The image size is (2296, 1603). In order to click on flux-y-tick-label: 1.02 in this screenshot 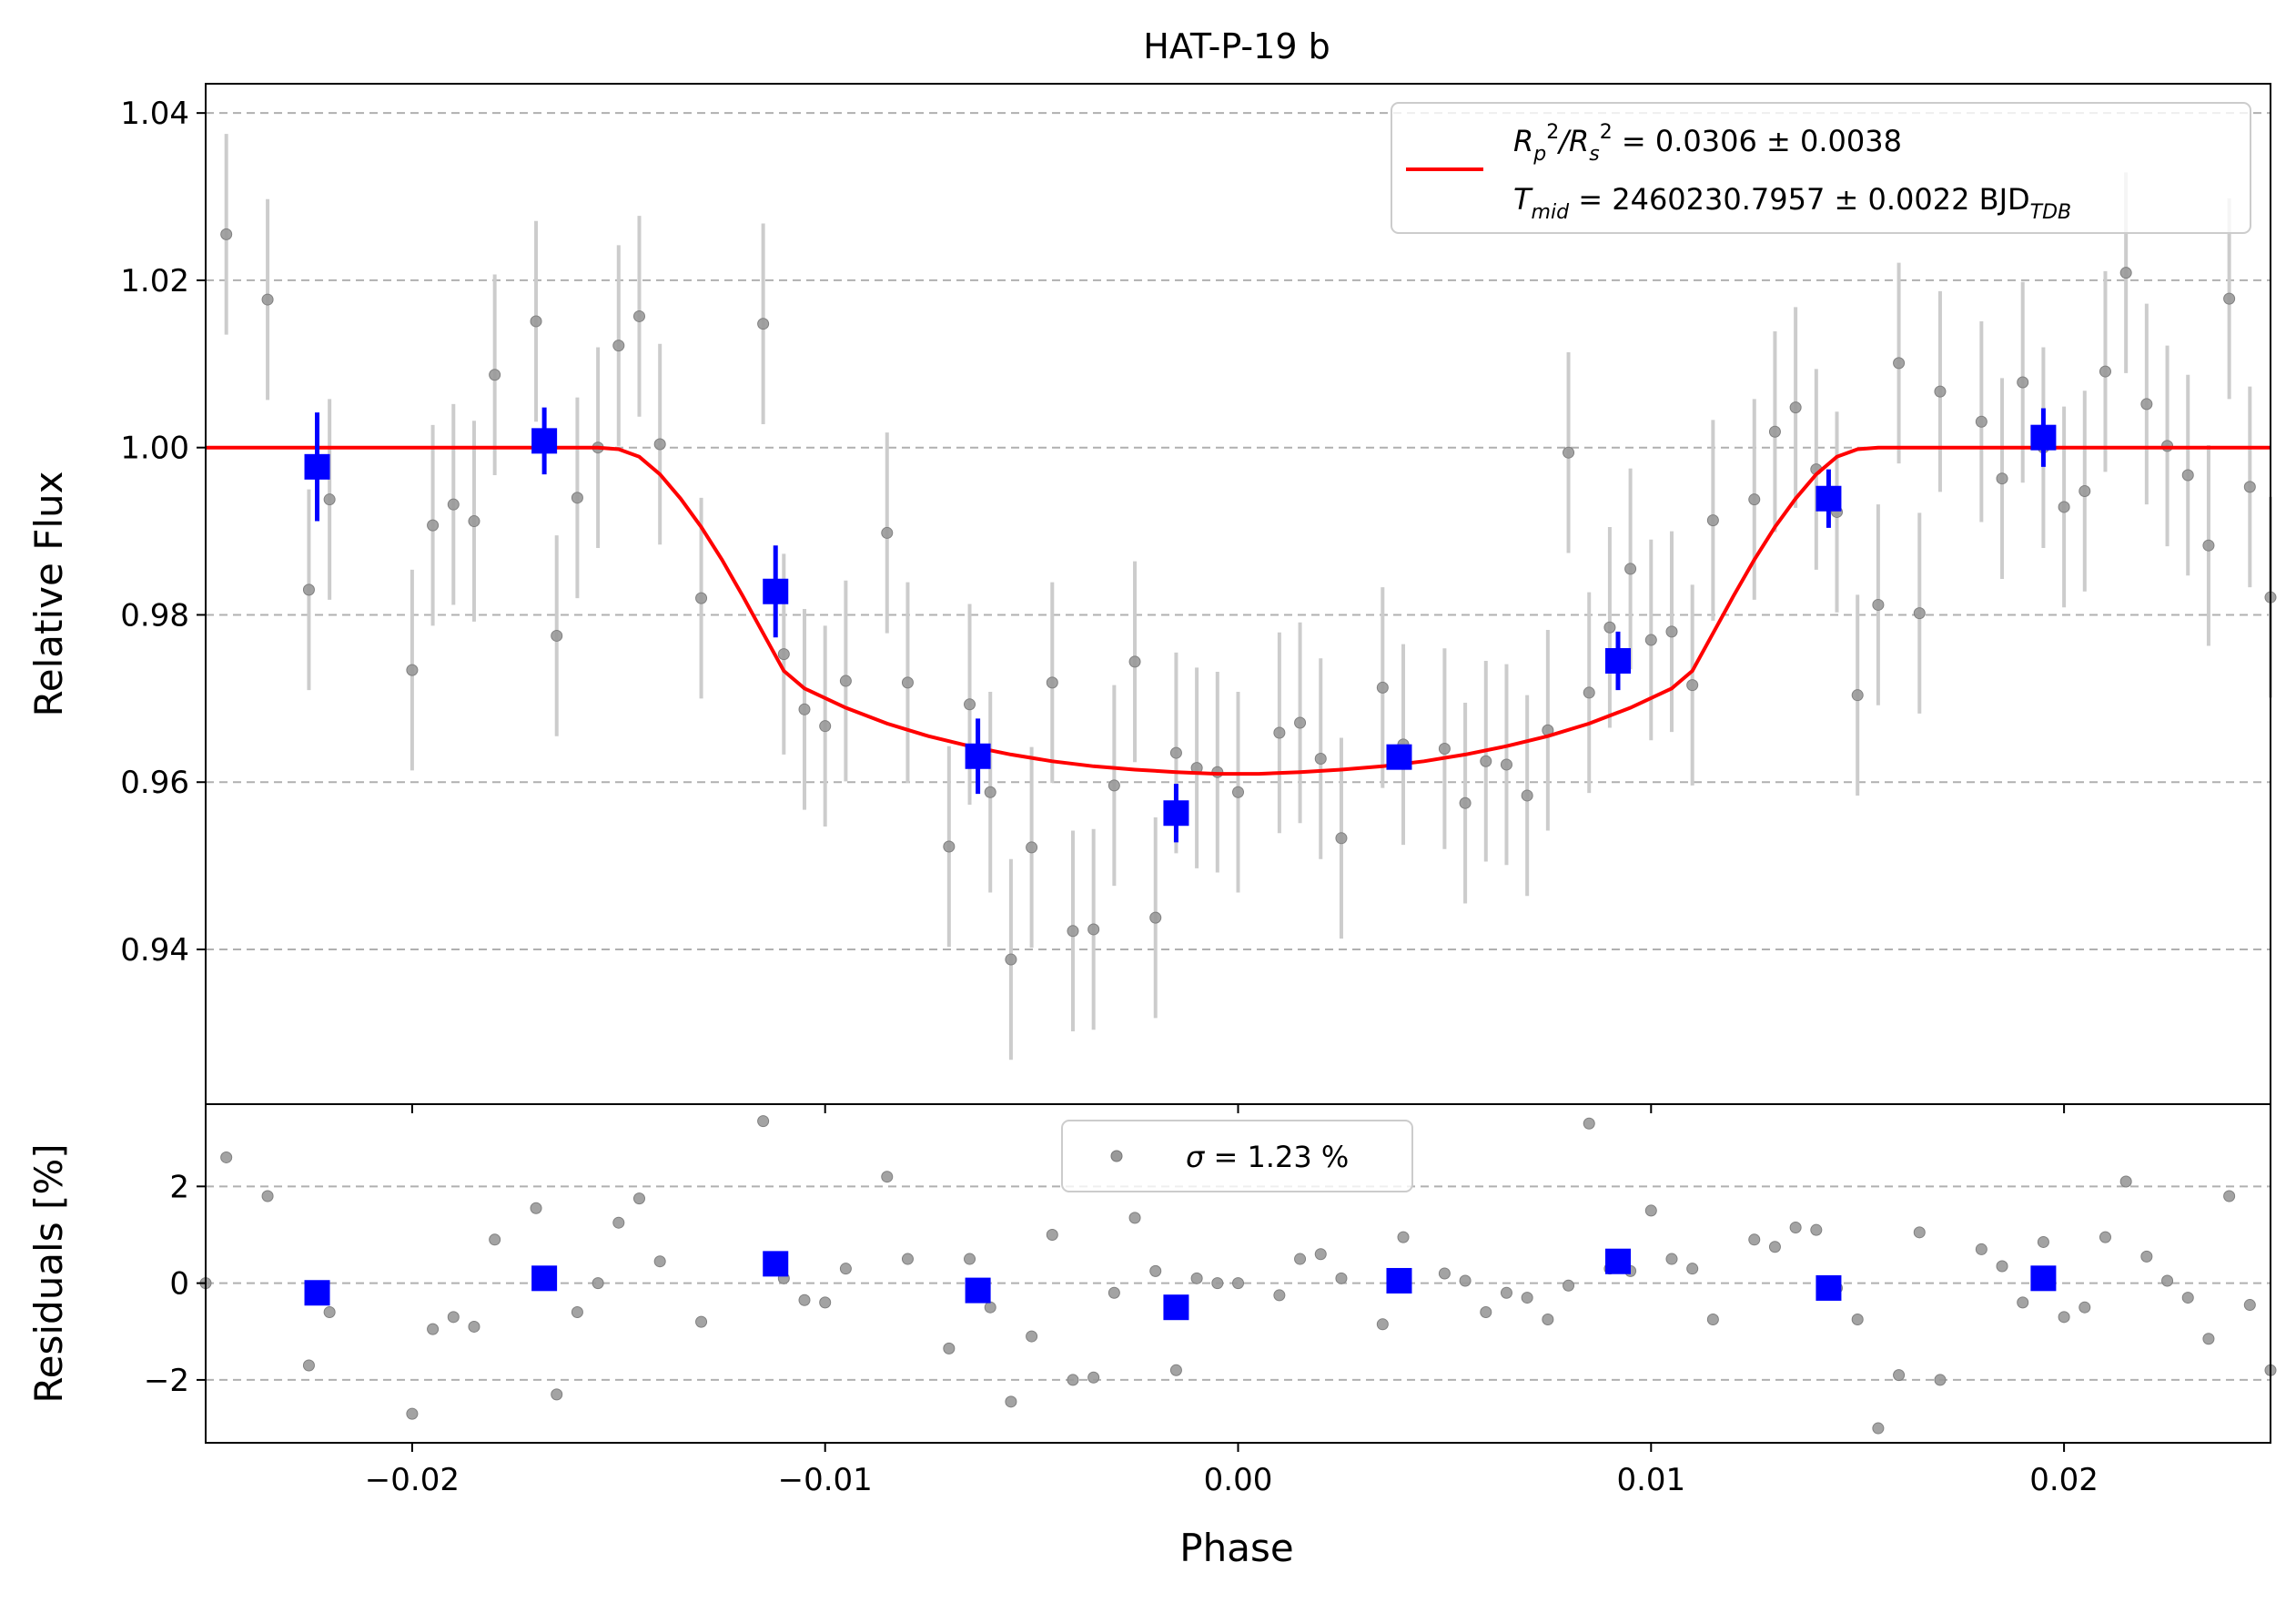, I will do `click(155, 281)`.